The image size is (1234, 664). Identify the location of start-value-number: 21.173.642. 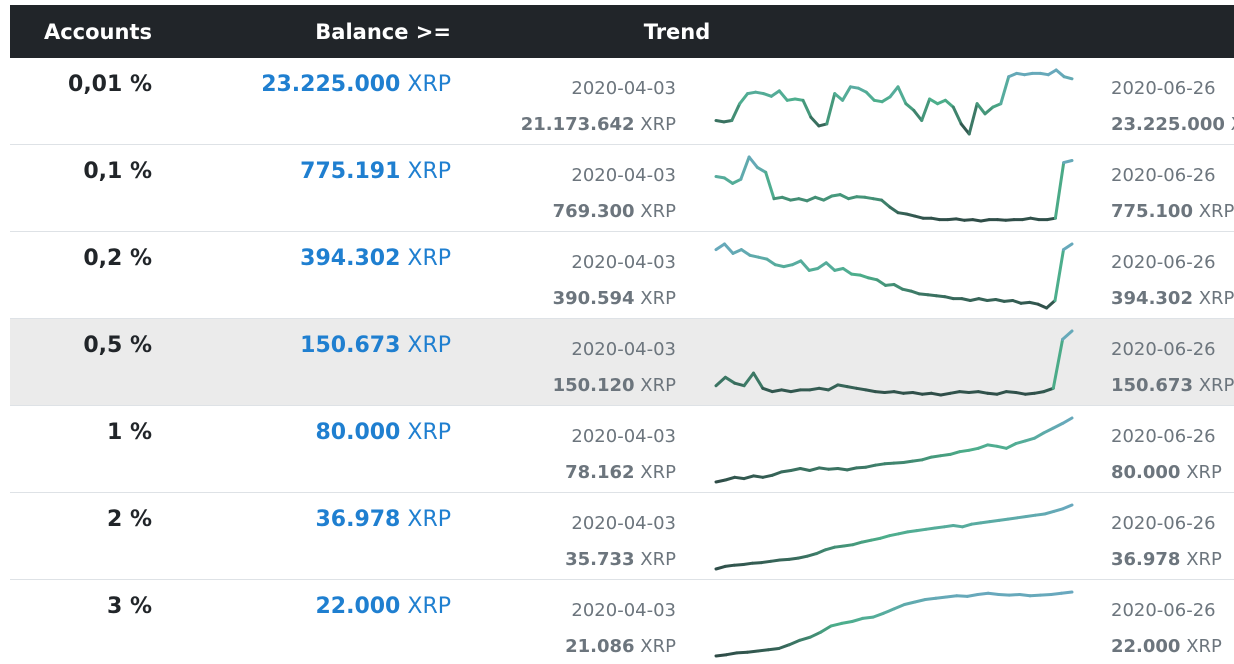
(577, 124).